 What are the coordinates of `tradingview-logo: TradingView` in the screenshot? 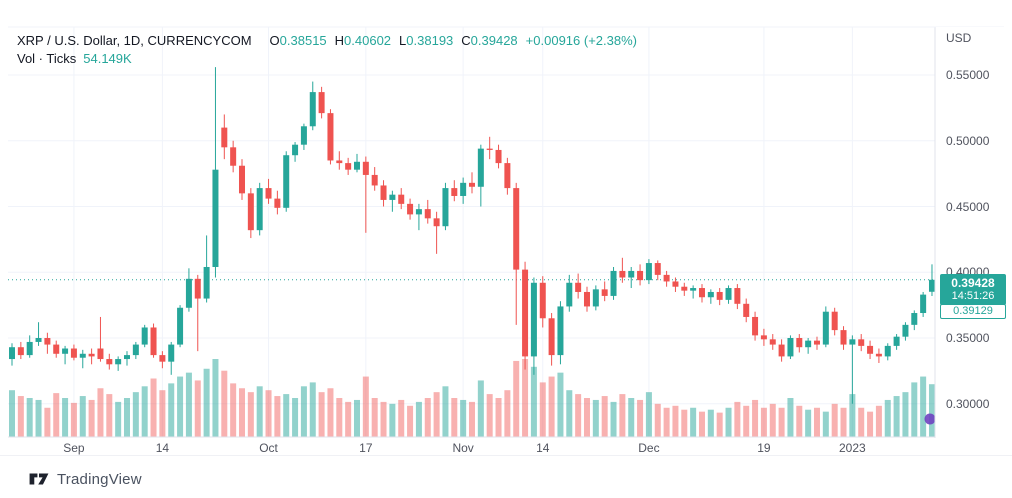 It's located at (85, 479).